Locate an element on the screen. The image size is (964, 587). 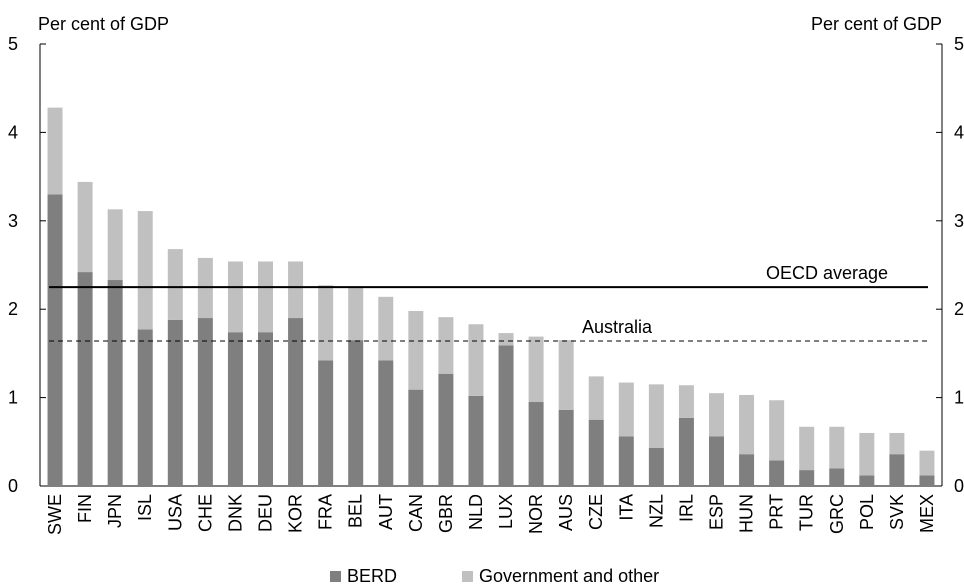
x-tick-label-dnk: DNK is located at coordinates (235, 513).